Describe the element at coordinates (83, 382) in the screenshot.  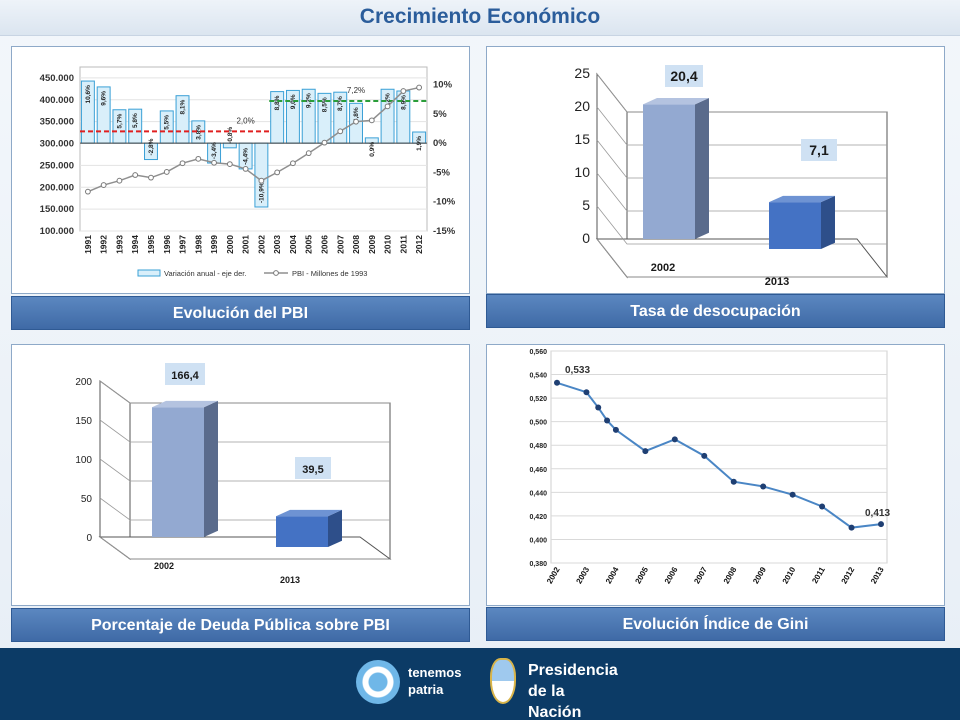
I see `y-axis-tick: 200` at that location.